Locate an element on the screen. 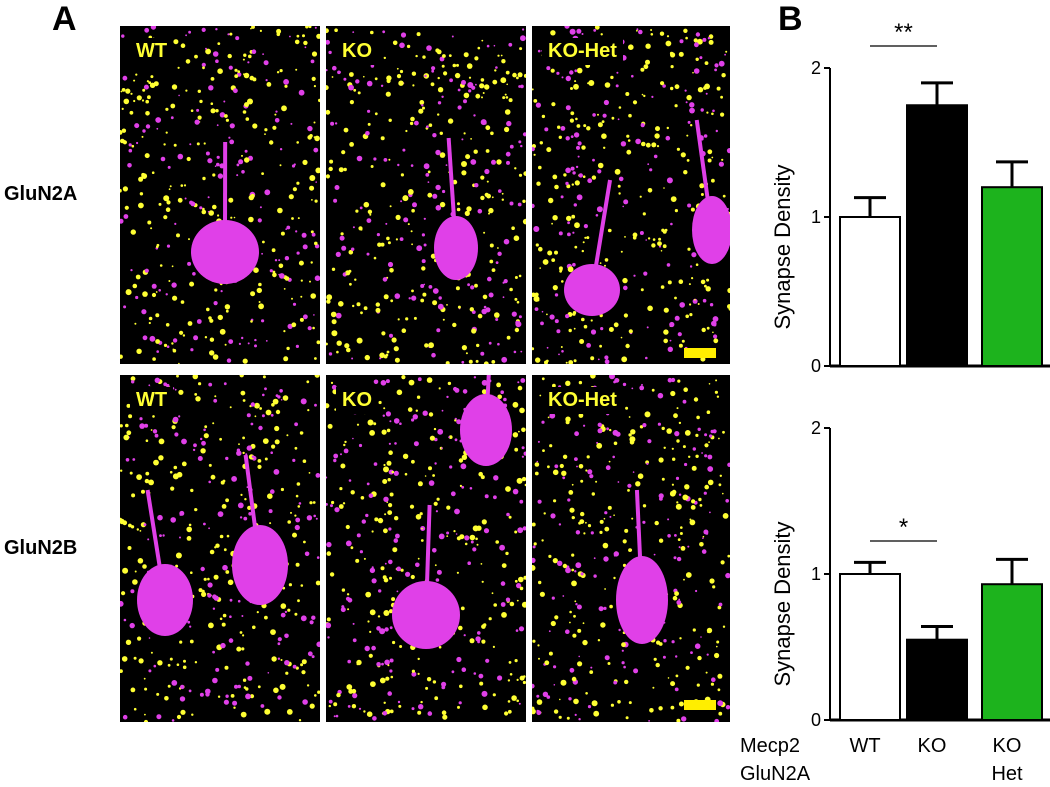 This screenshot has width=1050, height=787. scale-bar is located at coordinates (700, 353).